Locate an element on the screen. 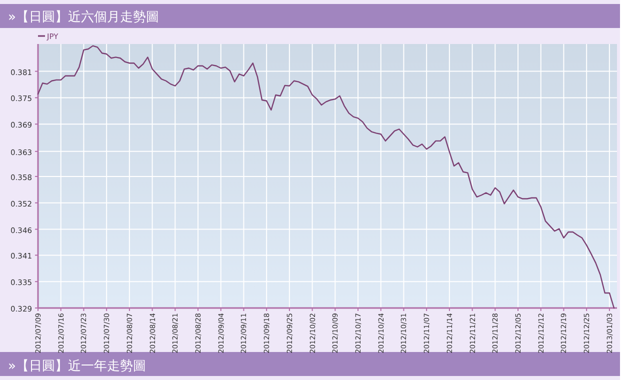  chart-title: »【日圓】近六個月走勢圖 is located at coordinates (83, 17).